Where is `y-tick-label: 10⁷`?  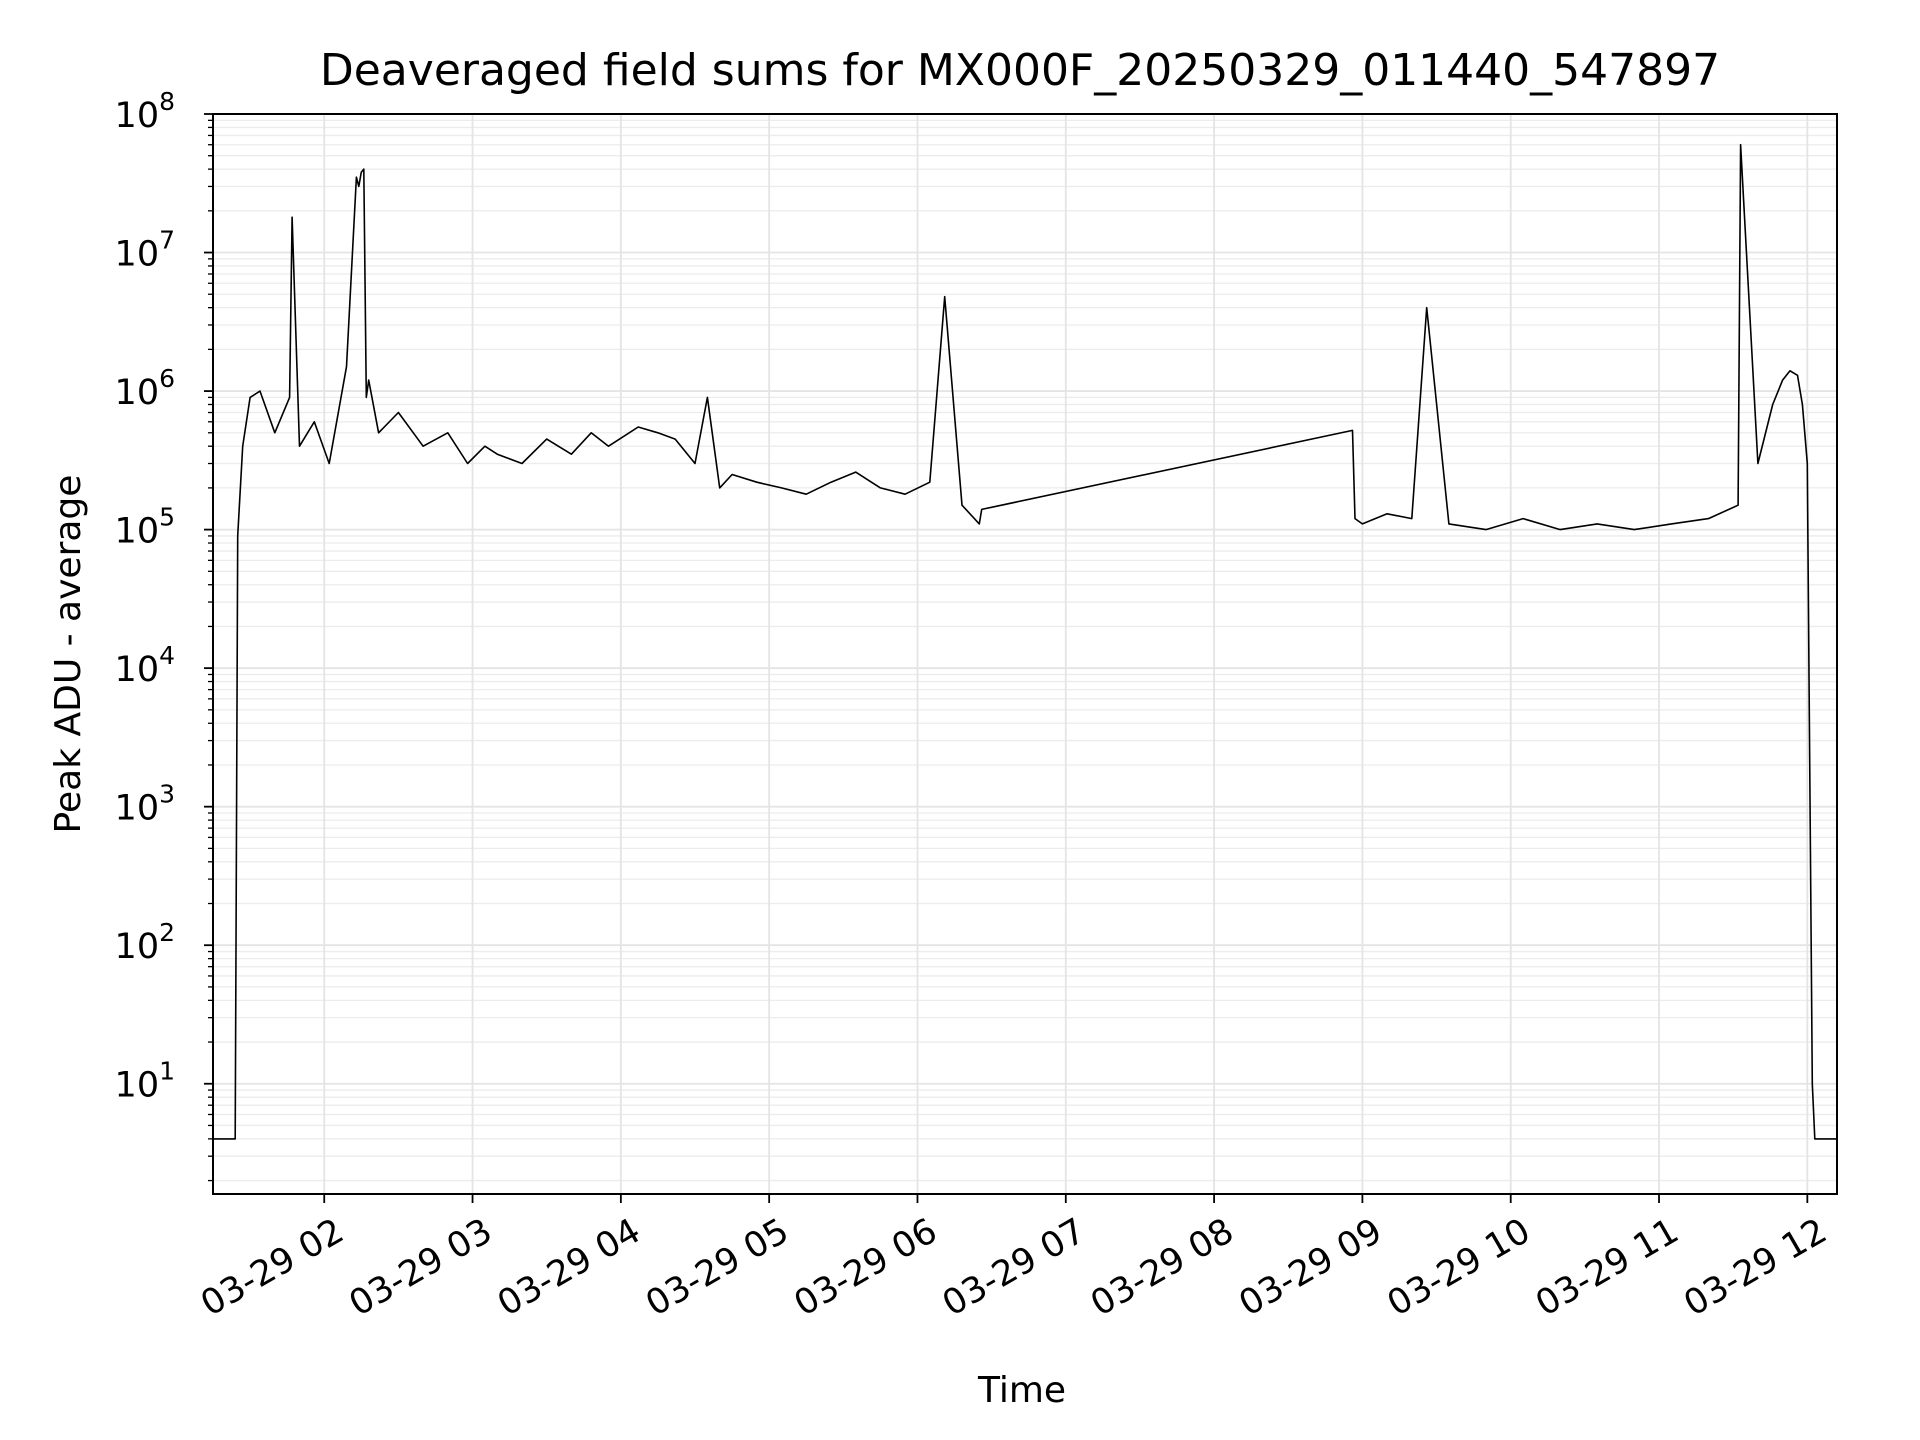
y-tick-label: 10⁷ is located at coordinates (145, 250).